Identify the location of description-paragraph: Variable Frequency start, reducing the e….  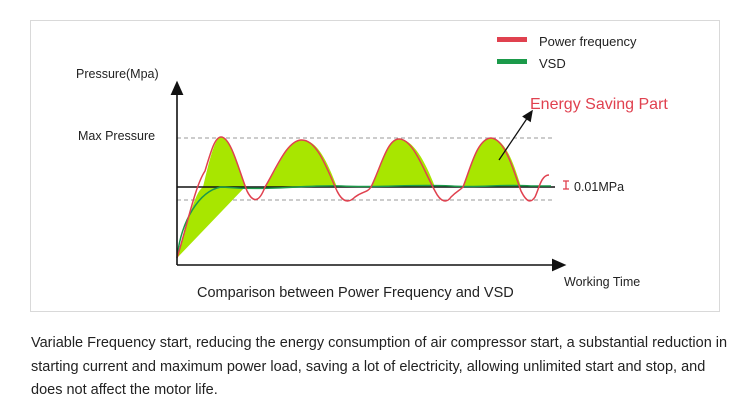
(379, 366).